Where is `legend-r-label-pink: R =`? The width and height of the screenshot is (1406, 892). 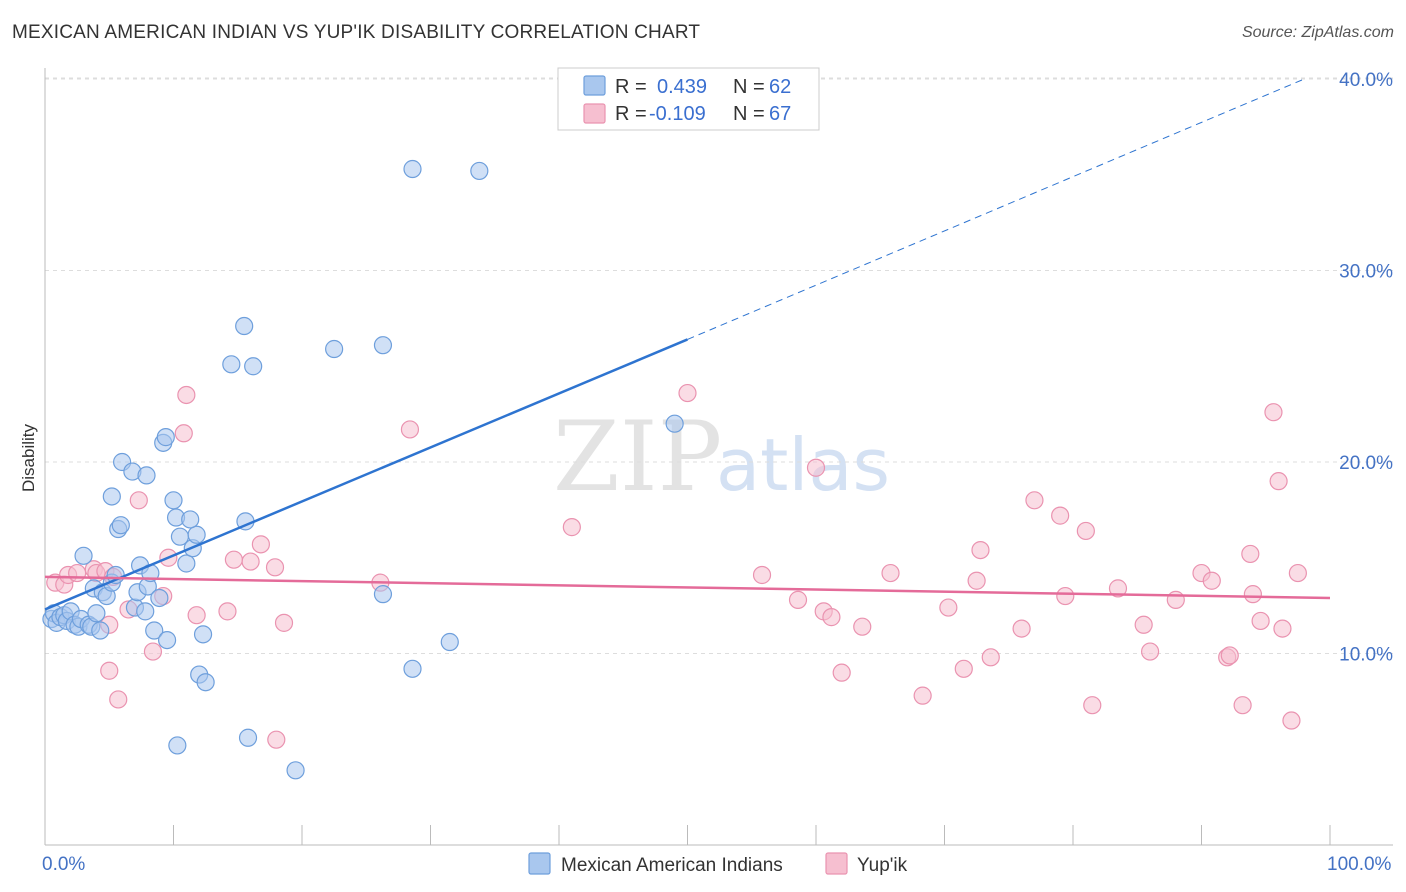 legend-r-label-pink: R = is located at coordinates (631, 114).